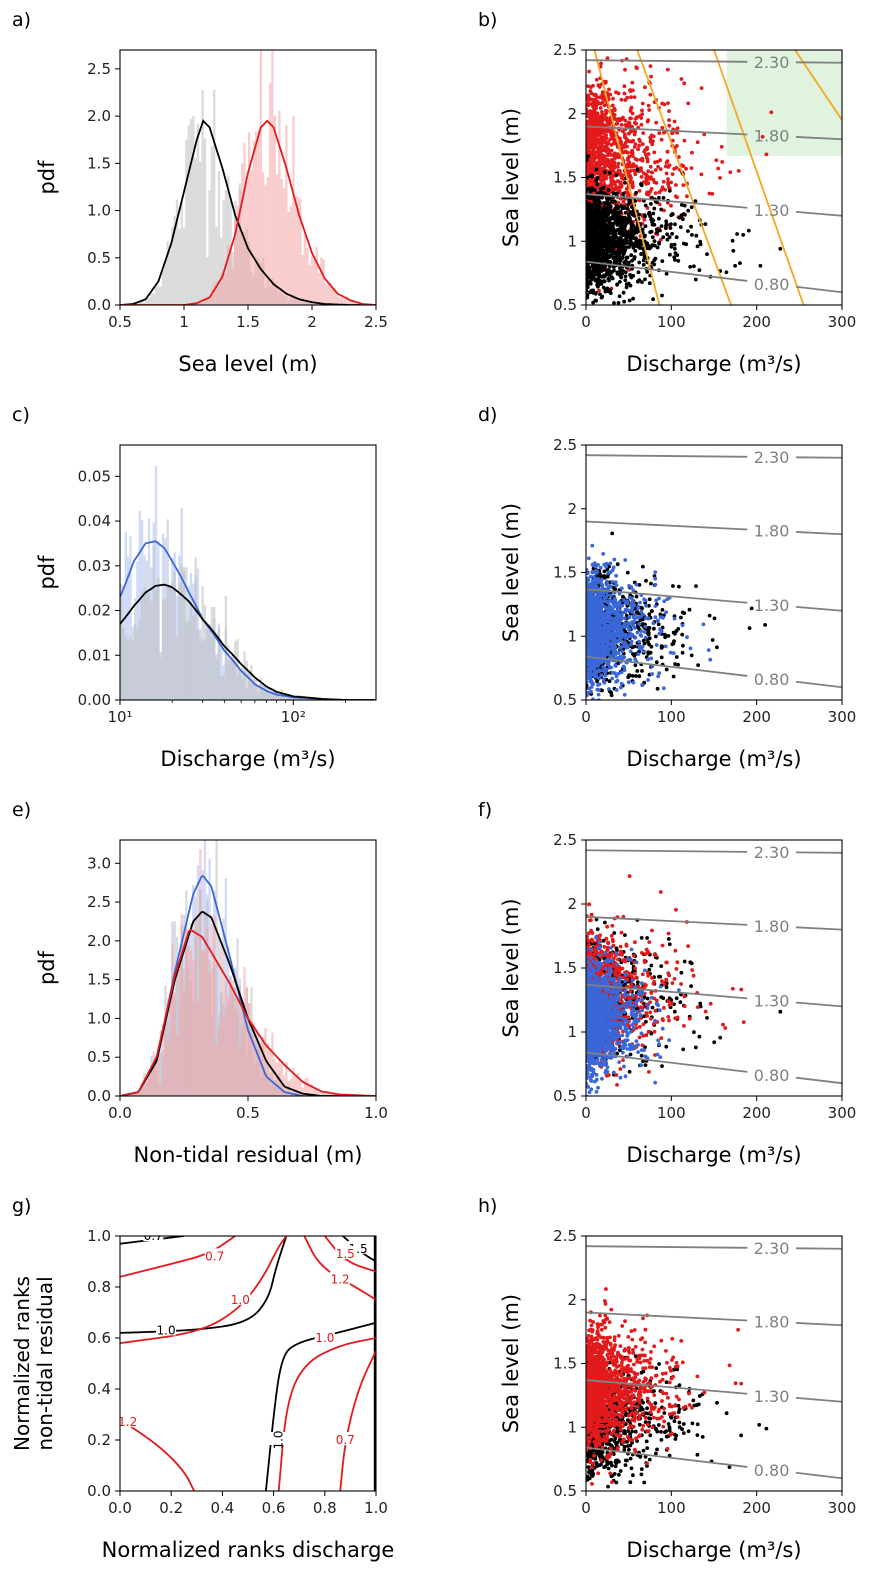  I want to click on y-tick-label: 0.5, so click(99, 258).